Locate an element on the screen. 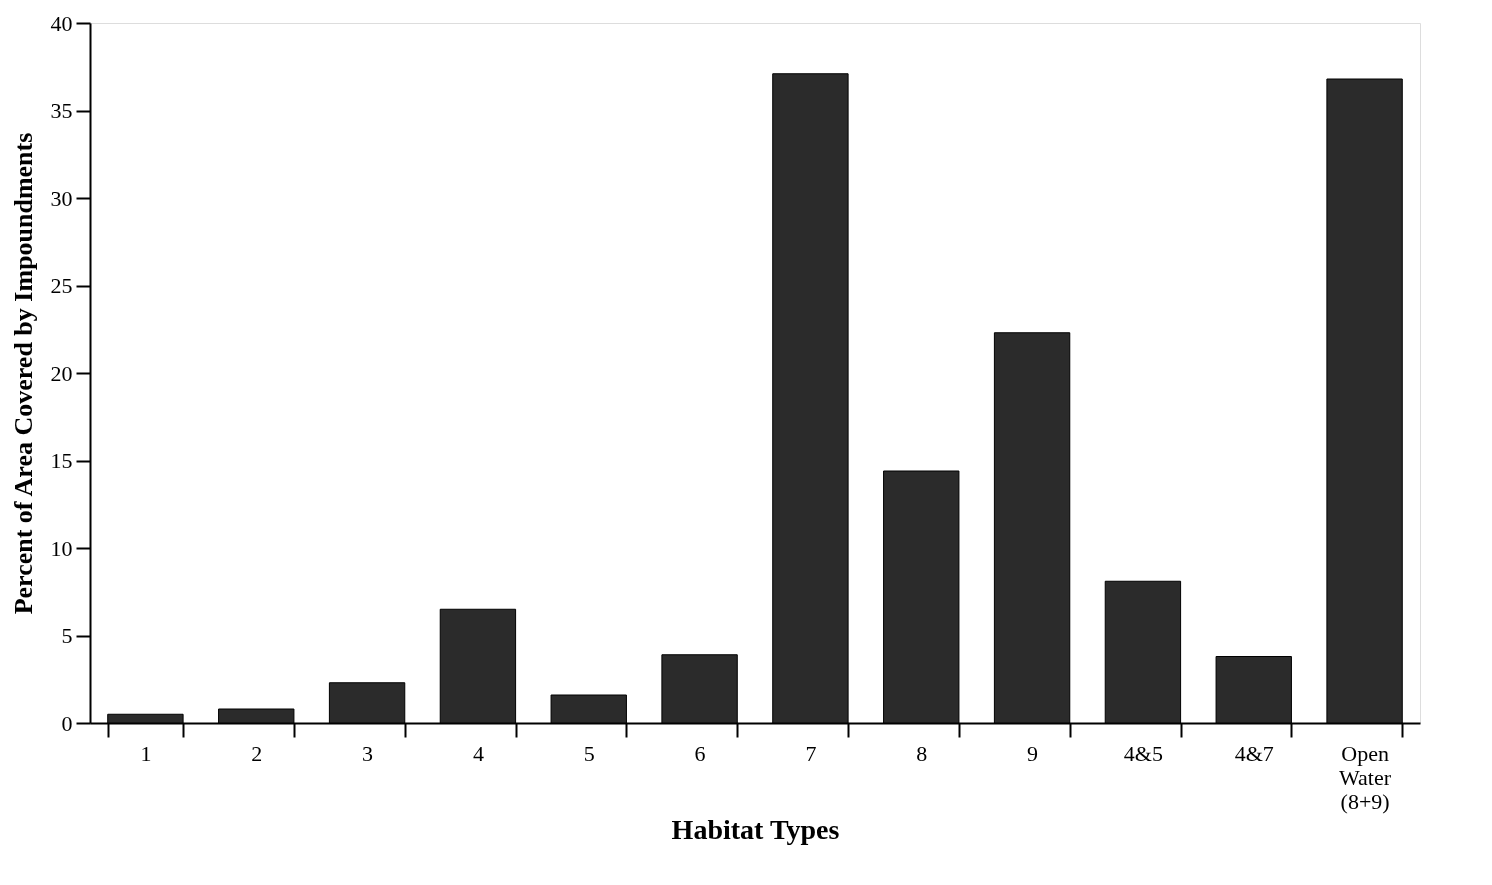  x-tick-label: 4 is located at coordinates (478, 753).